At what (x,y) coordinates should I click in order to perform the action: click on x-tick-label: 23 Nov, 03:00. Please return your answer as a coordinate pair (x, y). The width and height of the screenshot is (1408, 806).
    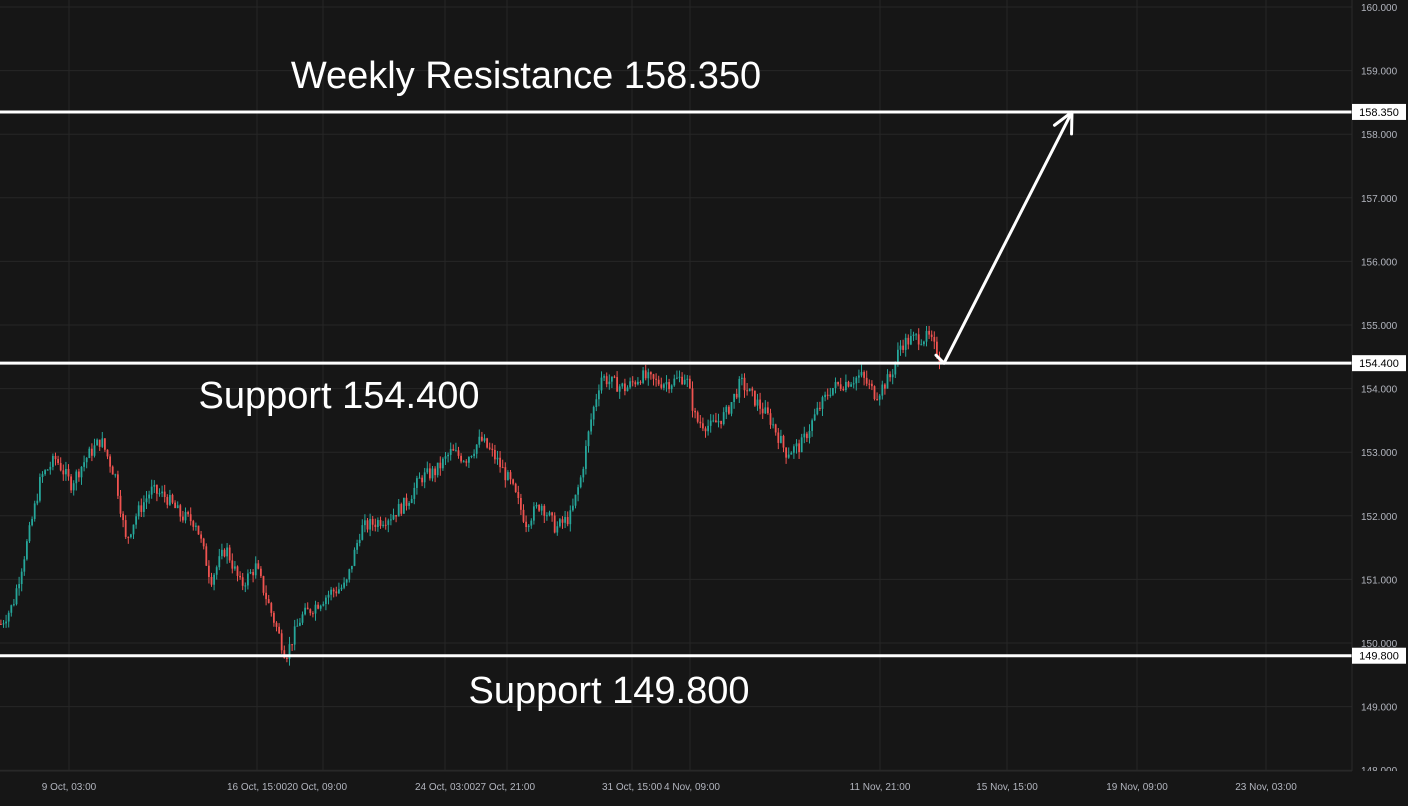
    Looking at the image, I should click on (1266, 787).